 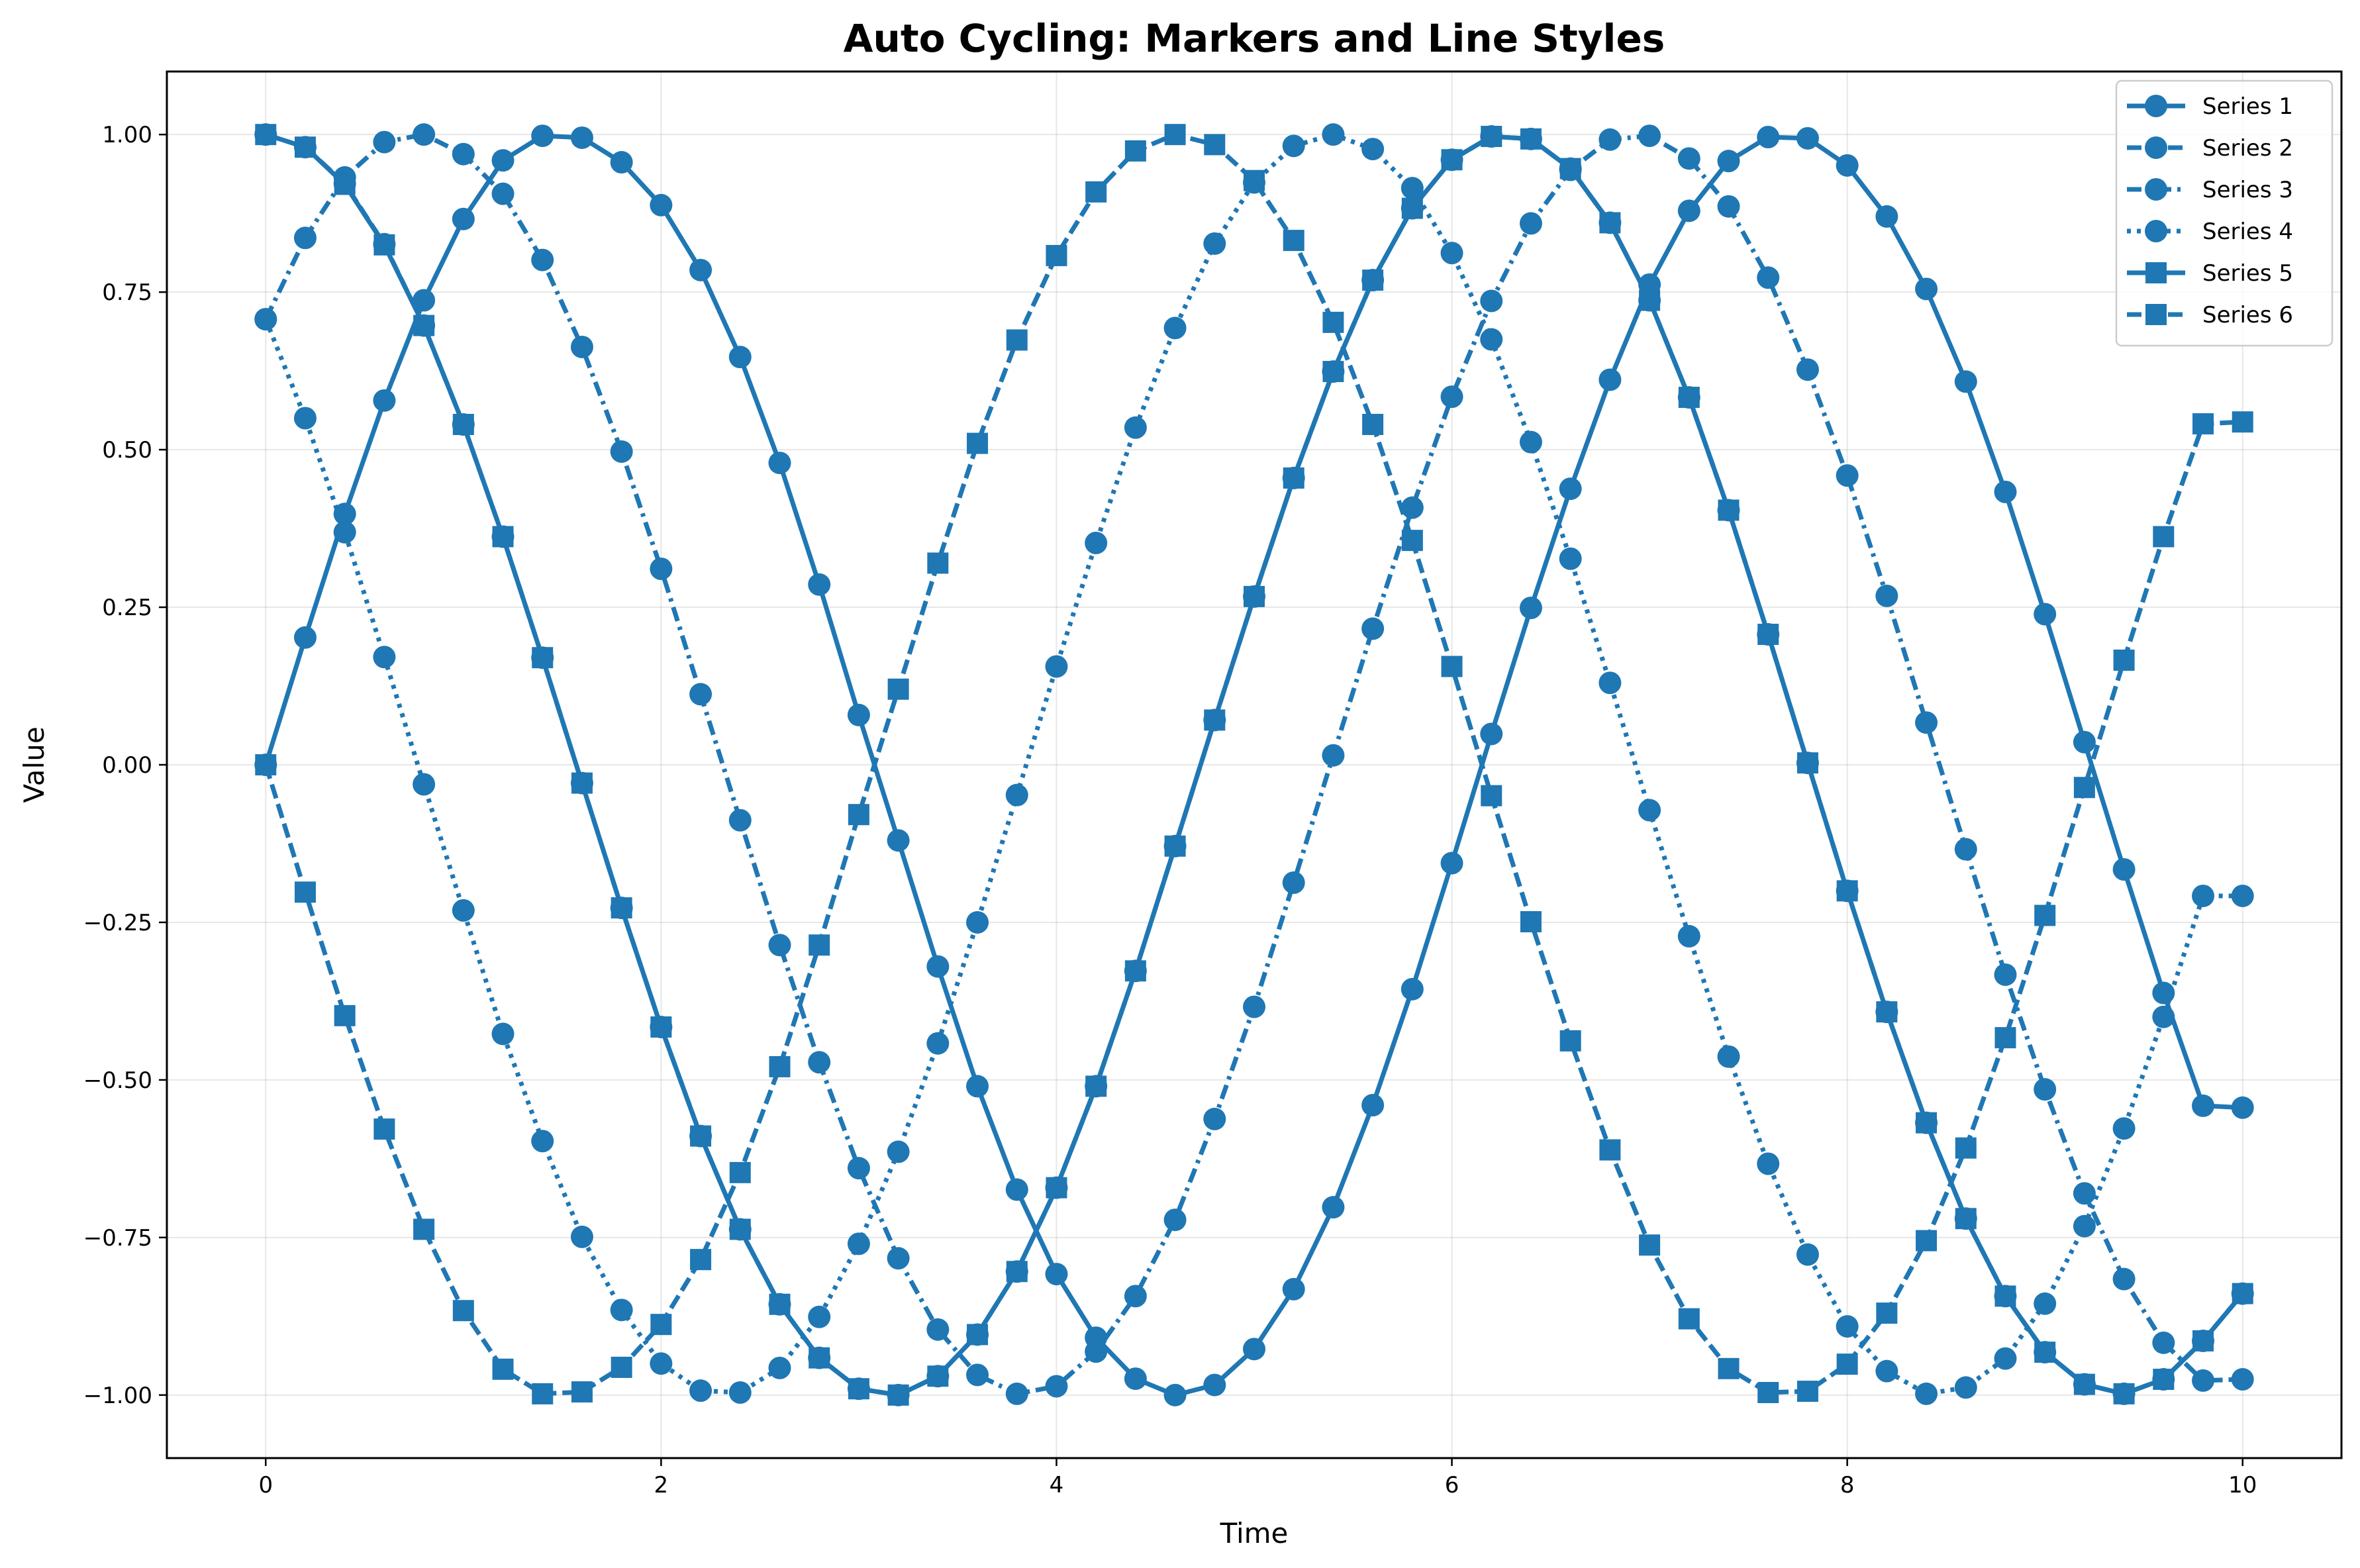 What do you see at coordinates (1847, 1485) in the screenshot?
I see `x-tick-label: 8` at bounding box center [1847, 1485].